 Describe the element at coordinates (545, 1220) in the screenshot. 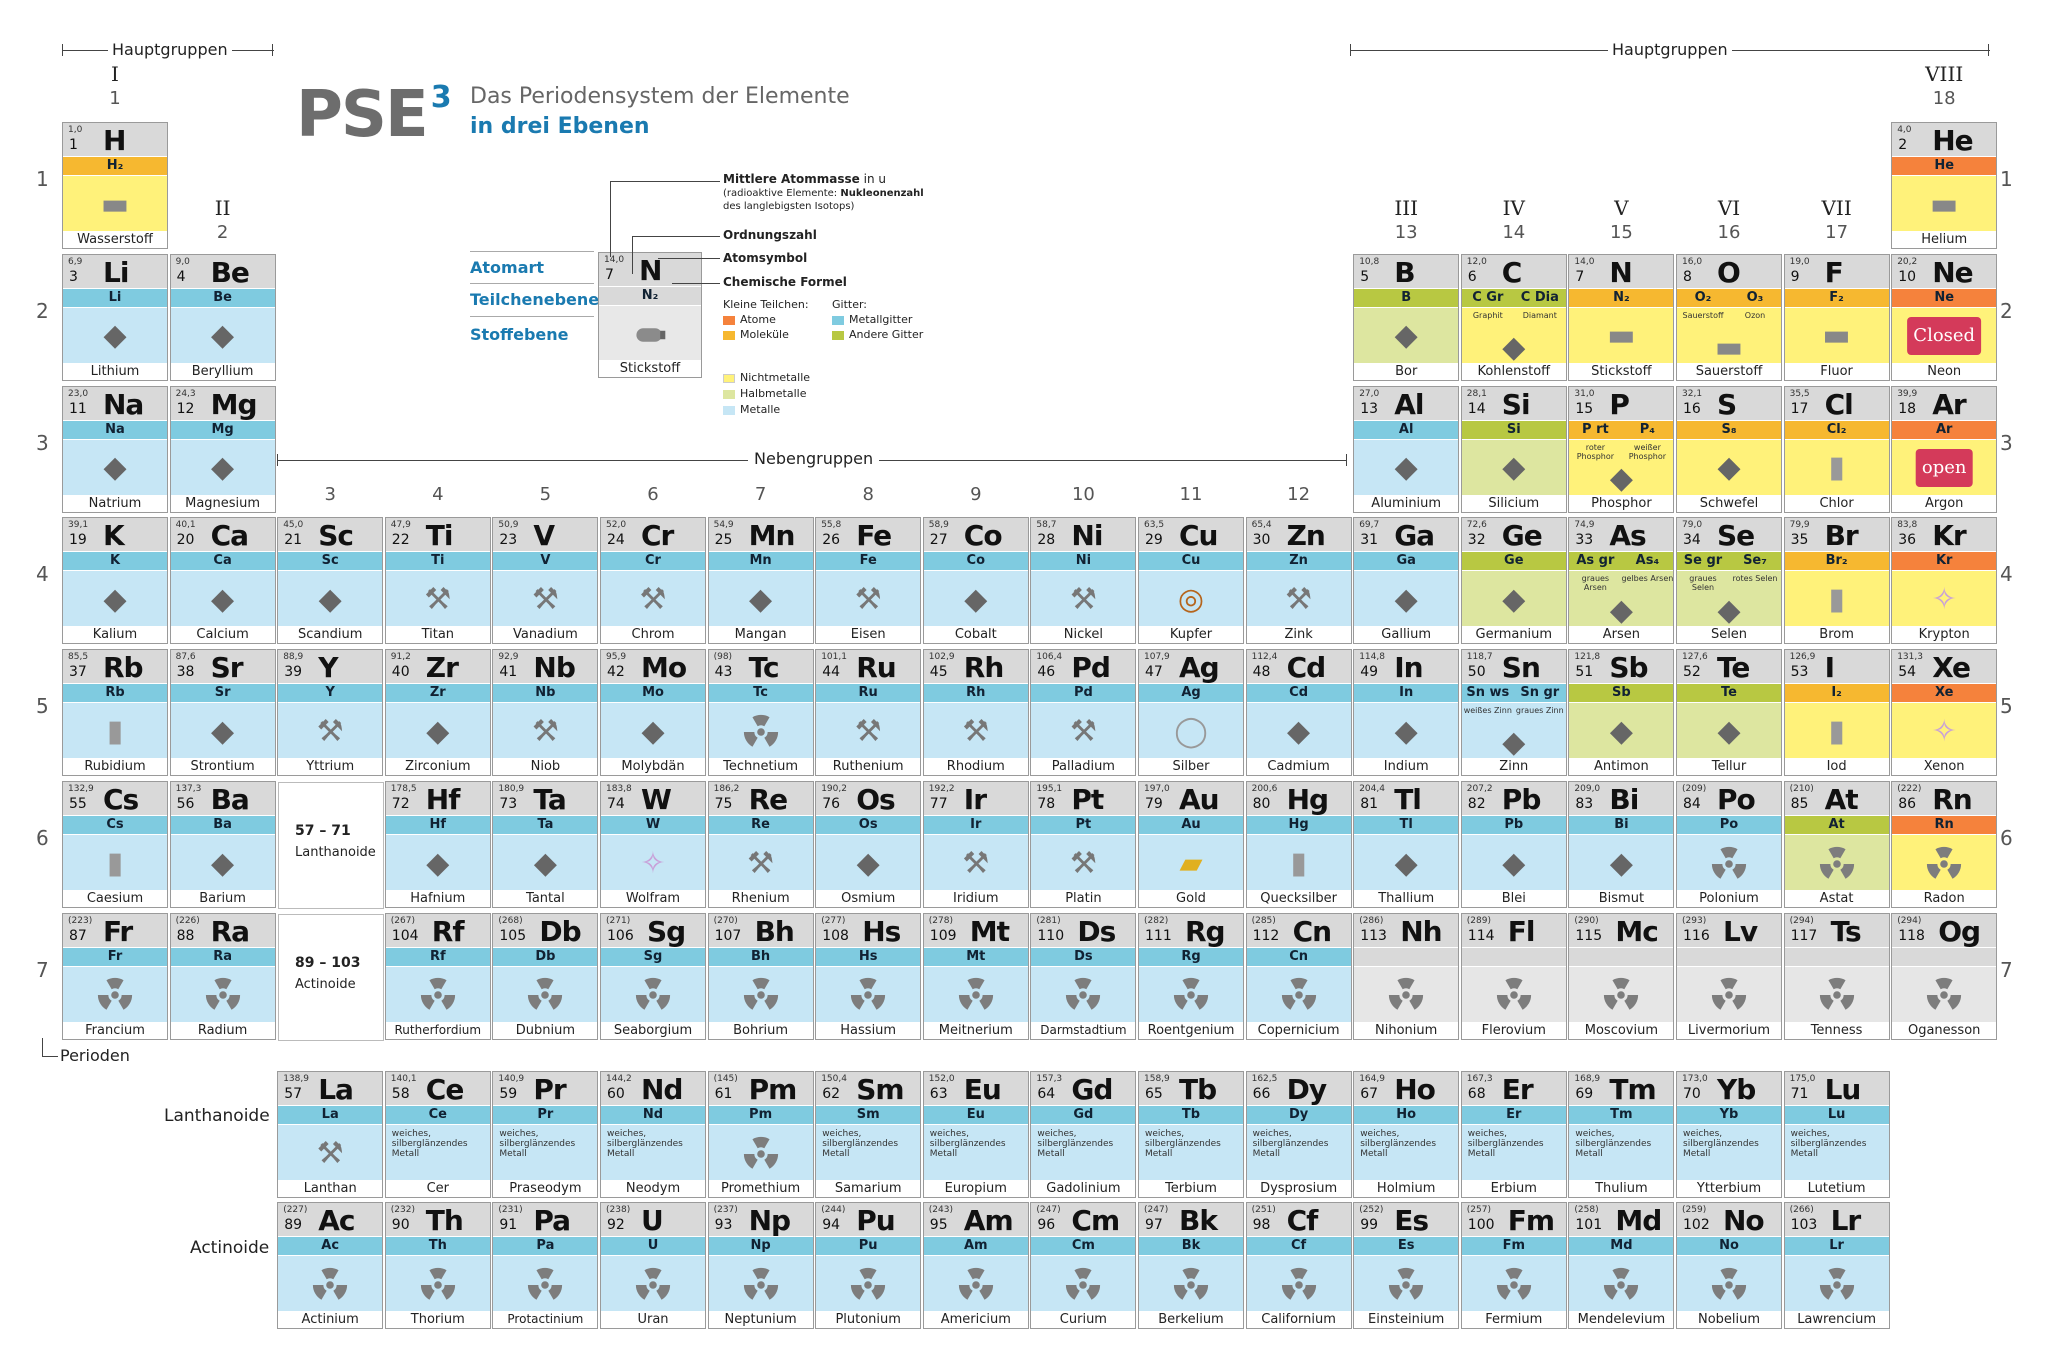

I see `element-header: (231) 91 Pa` at that location.